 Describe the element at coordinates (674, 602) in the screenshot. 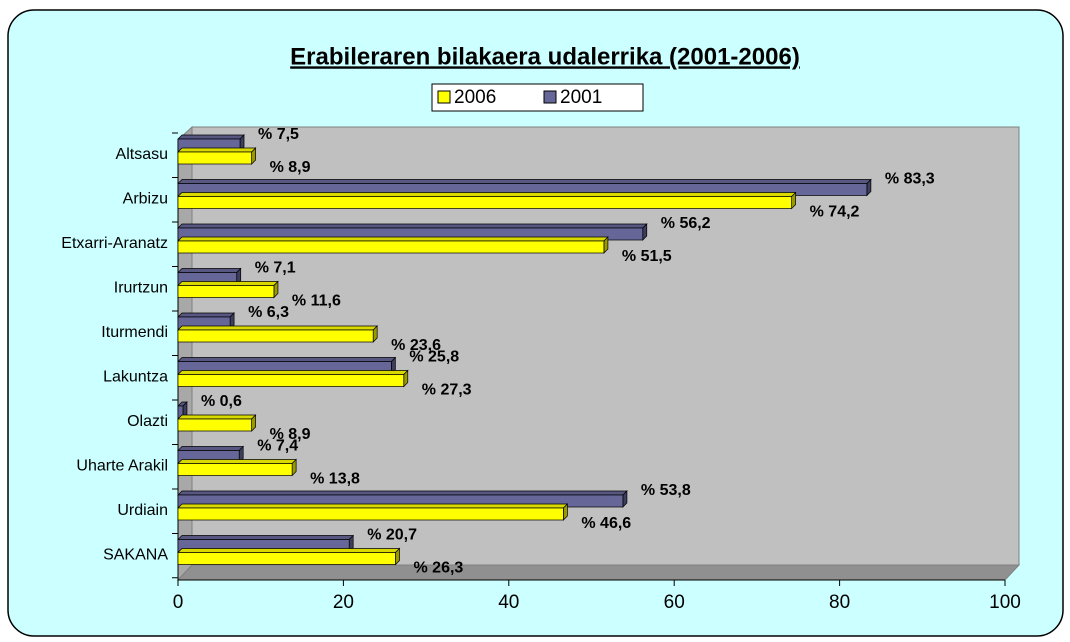

I see `x-tick-label: 60` at that location.